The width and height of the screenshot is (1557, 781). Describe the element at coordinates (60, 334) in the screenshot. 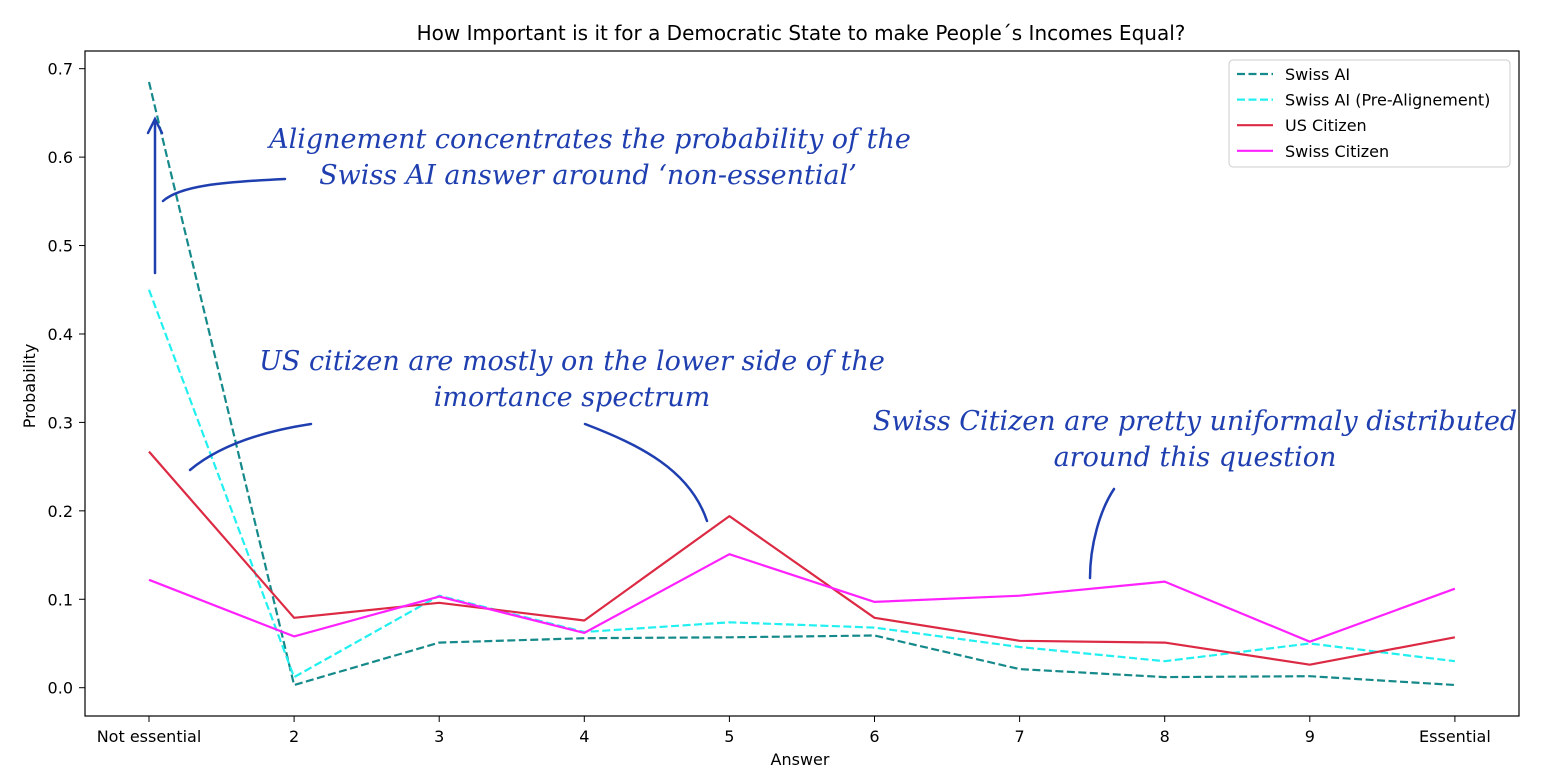

I see `y-tick-label: 0.4` at that location.